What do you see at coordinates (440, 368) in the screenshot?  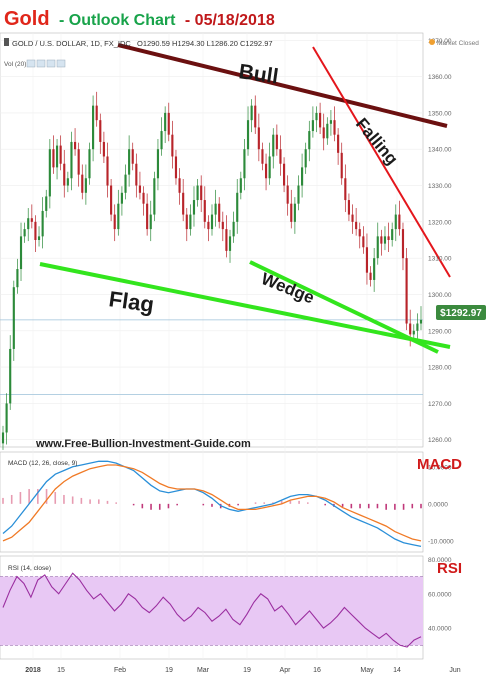 I see `y-tick-label: 1280.00` at bounding box center [440, 368].